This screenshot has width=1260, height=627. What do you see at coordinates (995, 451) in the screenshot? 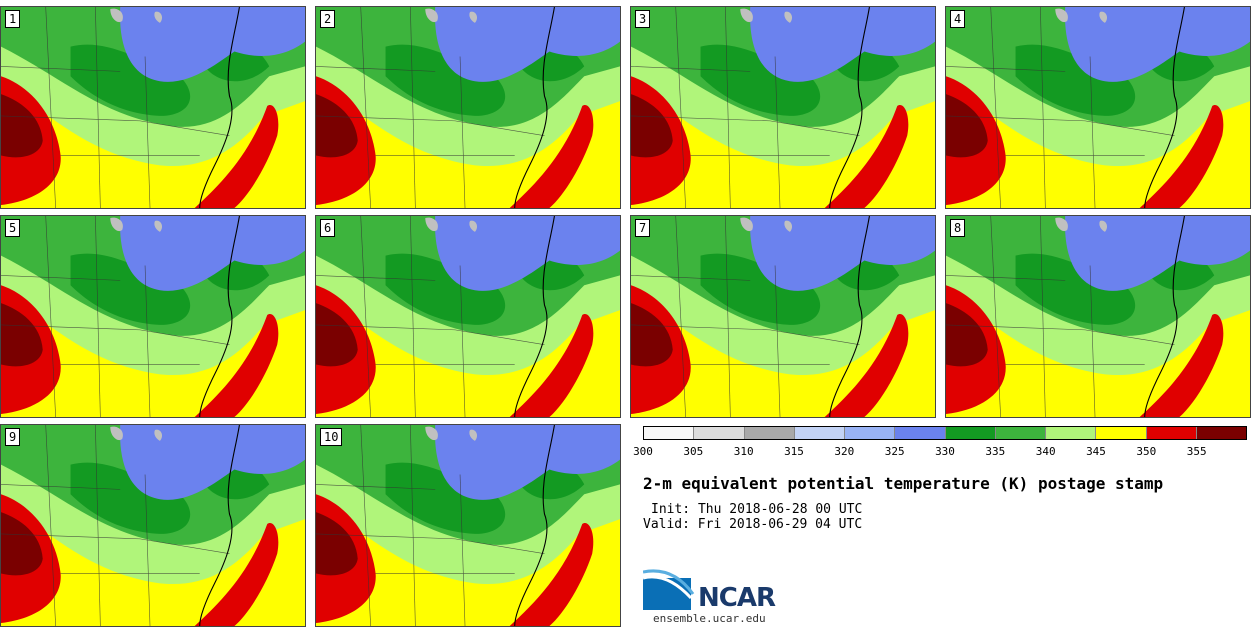
I see `colorbar-tick-label: 335` at bounding box center [995, 451].